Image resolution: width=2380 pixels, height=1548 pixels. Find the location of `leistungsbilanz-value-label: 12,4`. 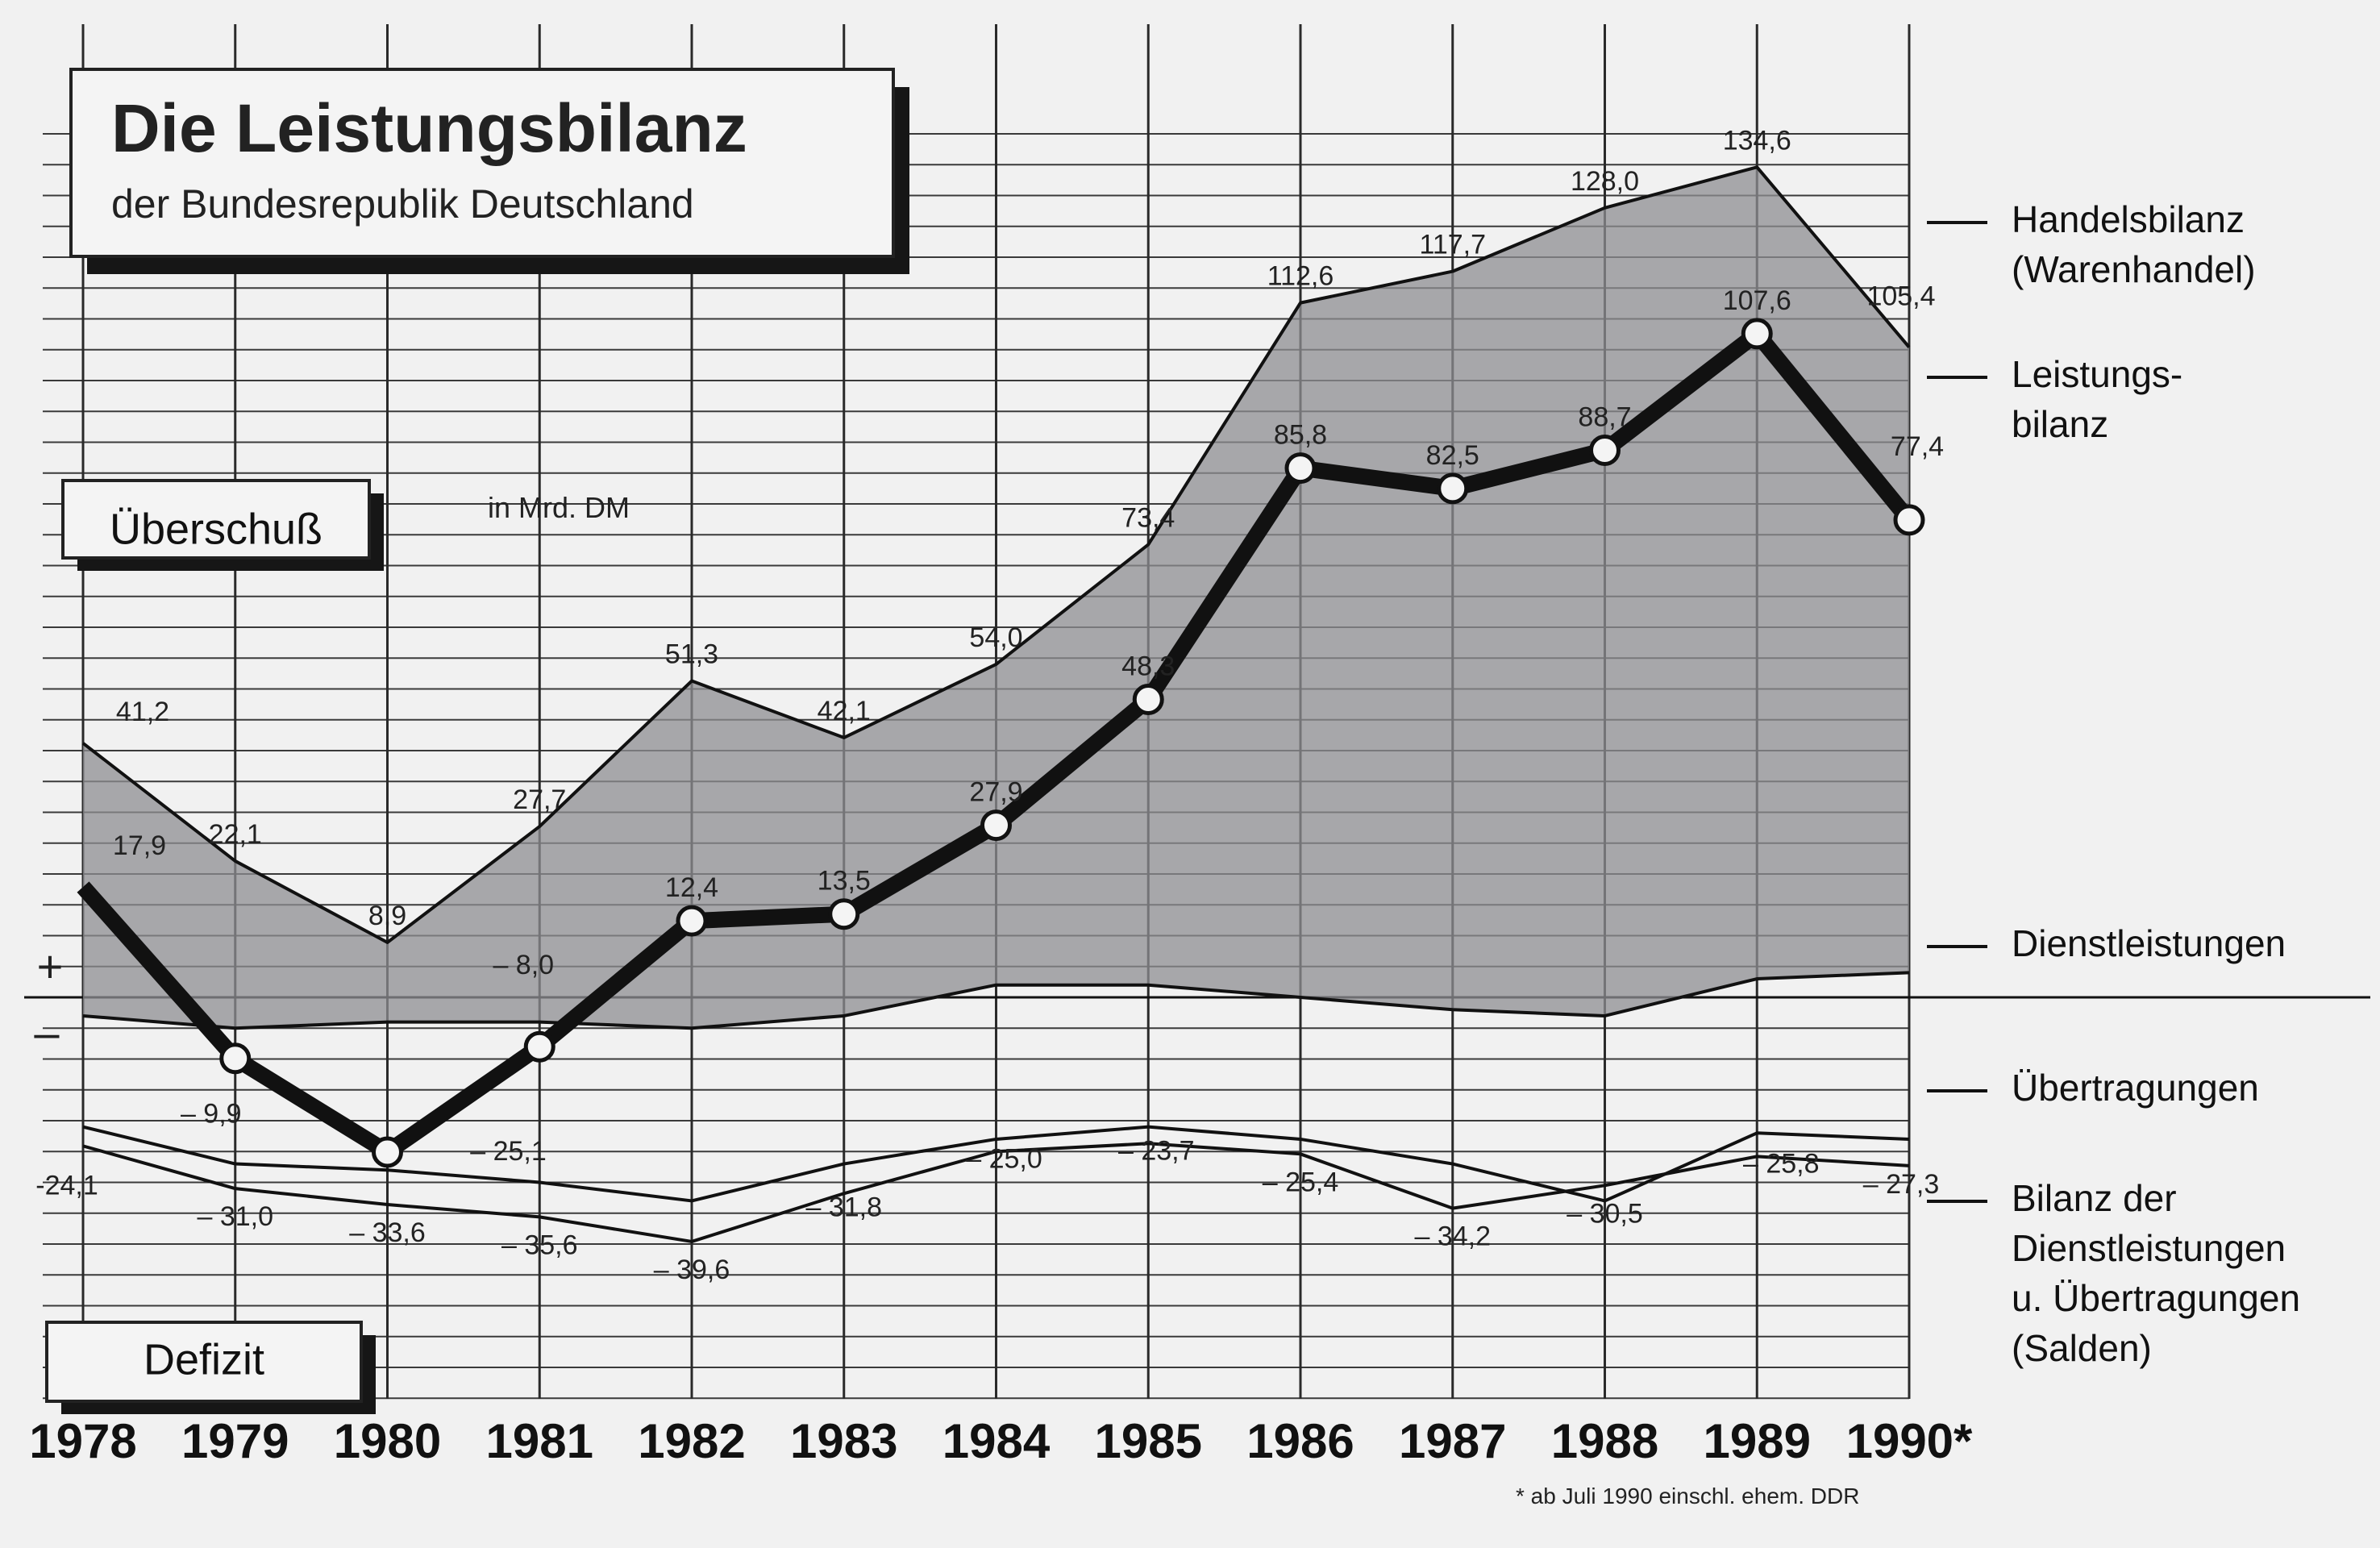

leistungsbilanz-value-label: 12,4 is located at coordinates (691, 888).